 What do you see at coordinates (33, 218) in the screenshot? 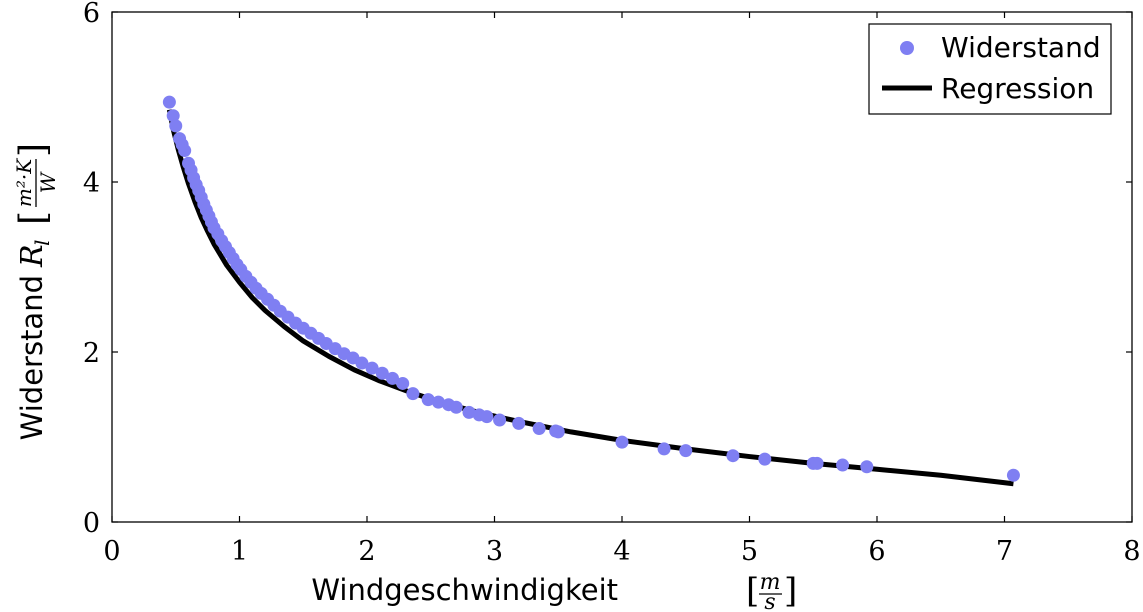
I see `y-axis-unit-open-bracket: [` at bounding box center [33, 218].